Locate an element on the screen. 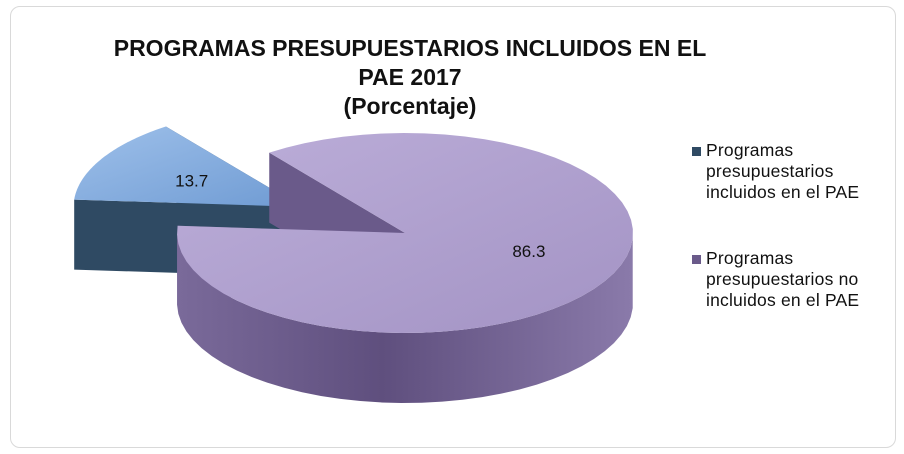 The image size is (904, 454). chart-title-line-2: PAE 2017 is located at coordinates (410, 77).